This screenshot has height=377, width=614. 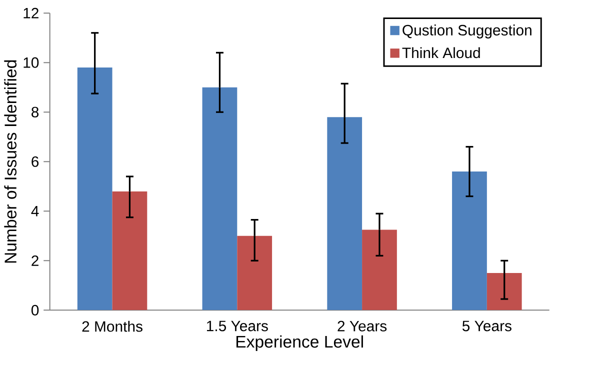 I want to click on x-tick-label: 5 Years, so click(x=487, y=326).